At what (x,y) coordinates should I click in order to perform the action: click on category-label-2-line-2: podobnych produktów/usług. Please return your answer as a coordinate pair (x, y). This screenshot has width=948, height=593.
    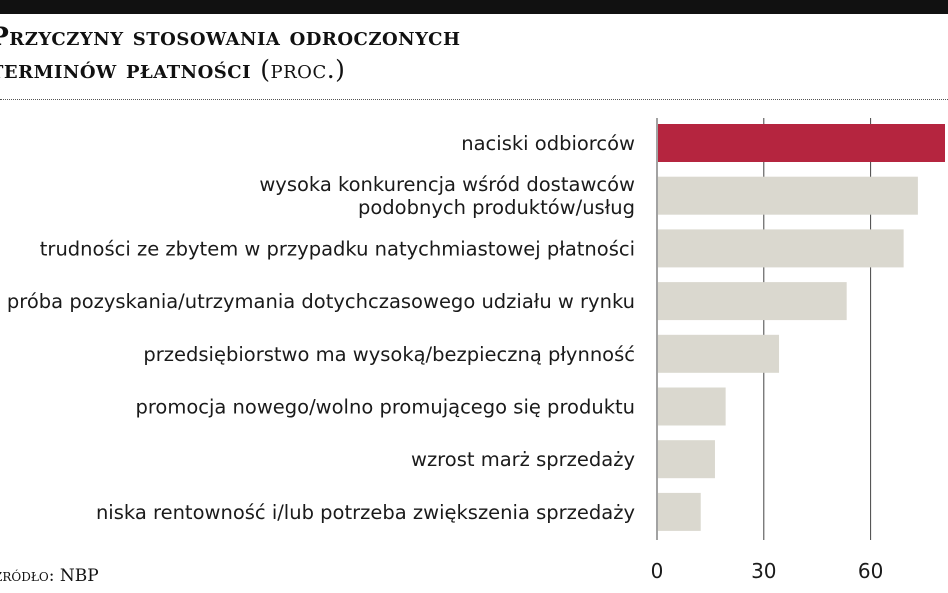
    Looking at the image, I should click on (496, 207).